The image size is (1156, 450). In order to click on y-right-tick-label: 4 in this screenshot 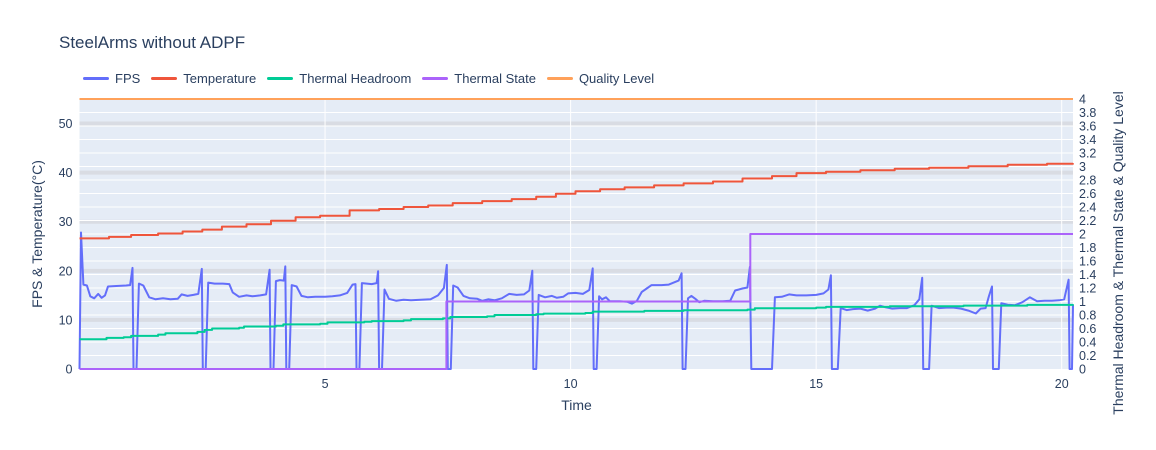, I will do `click(1082, 100)`.